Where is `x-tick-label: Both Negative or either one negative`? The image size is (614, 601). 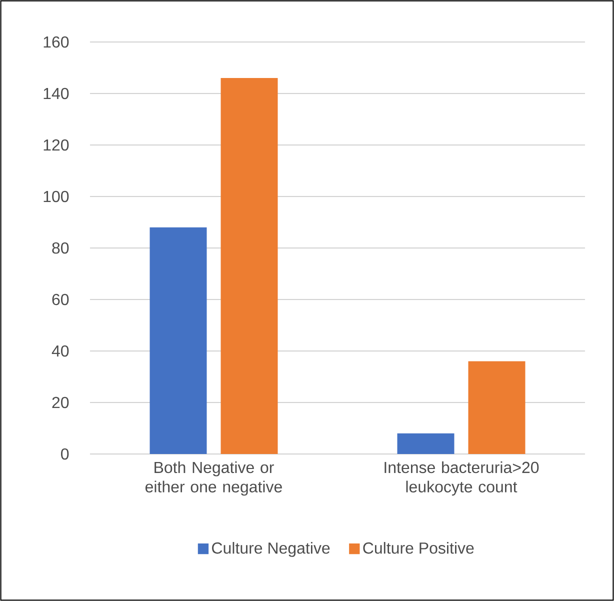 x-tick-label: Both Negative or either one negative is located at coordinates (213, 478).